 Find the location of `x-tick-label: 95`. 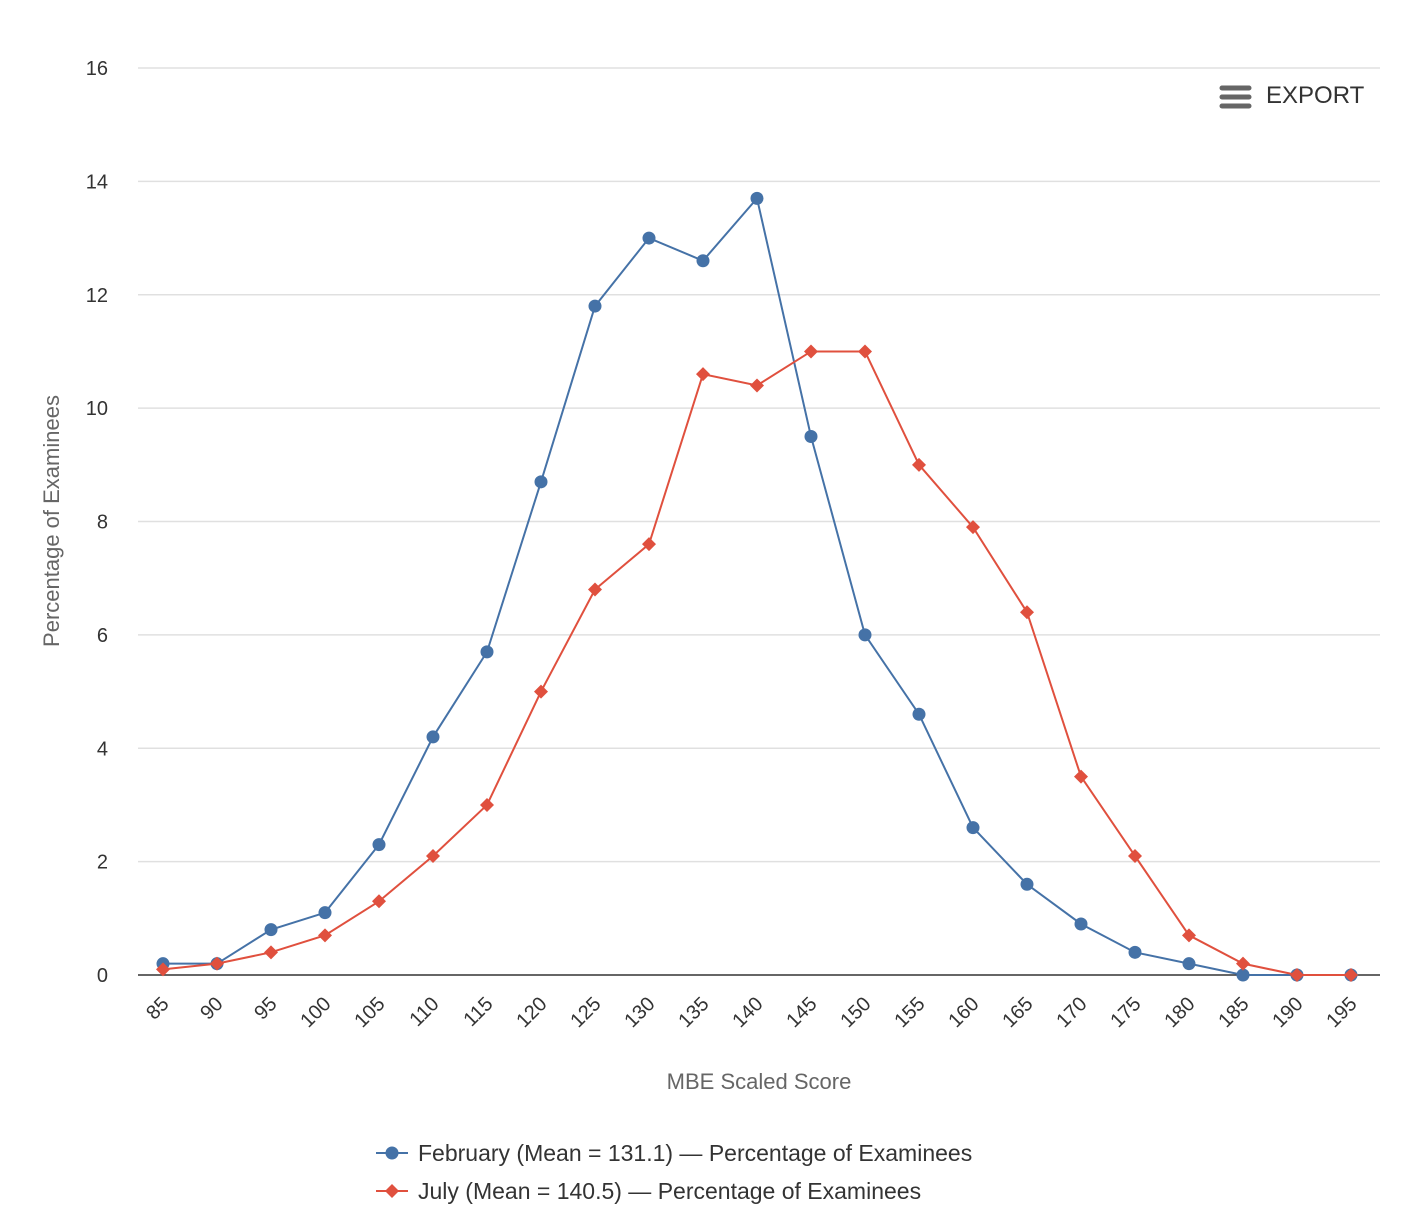

x-tick-label: 95 is located at coordinates (265, 1008).